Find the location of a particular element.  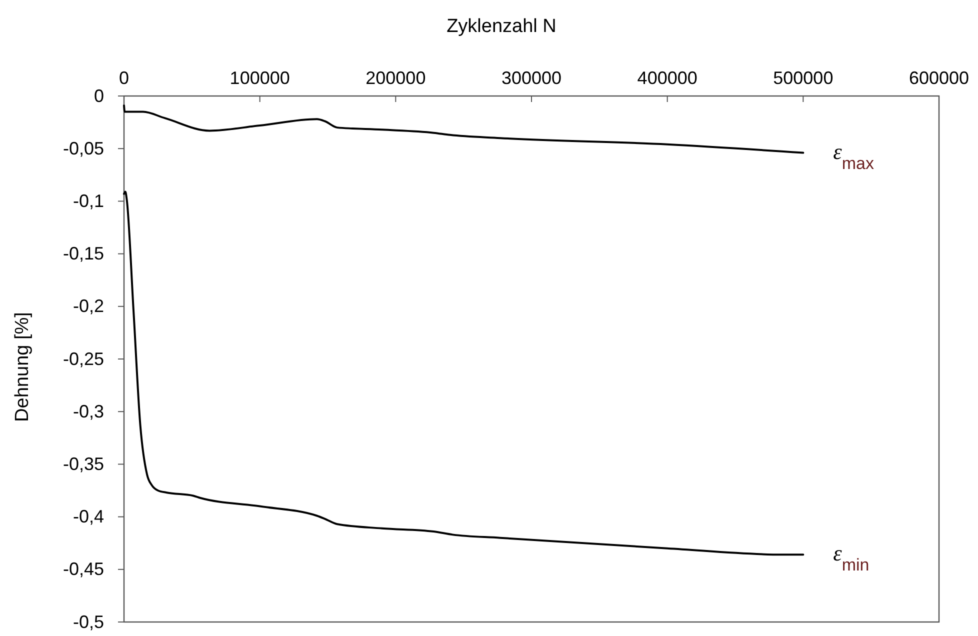

x-tick-label: 100000 is located at coordinates (260, 78).